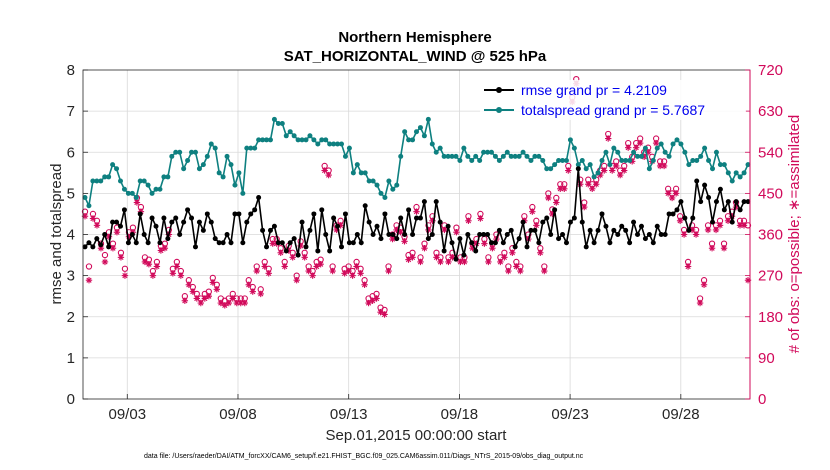  Describe the element at coordinates (238, 414) in the screenshot. I see `x-tick-label: 09/08` at that location.